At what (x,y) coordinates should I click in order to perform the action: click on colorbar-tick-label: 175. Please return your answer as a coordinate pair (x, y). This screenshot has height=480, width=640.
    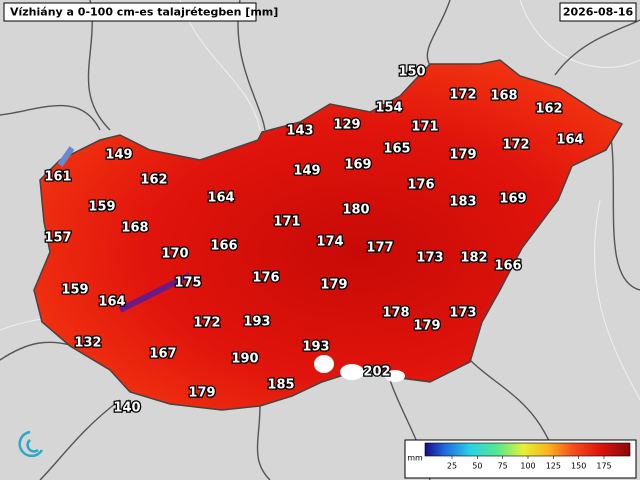
    Looking at the image, I should click on (603, 466).